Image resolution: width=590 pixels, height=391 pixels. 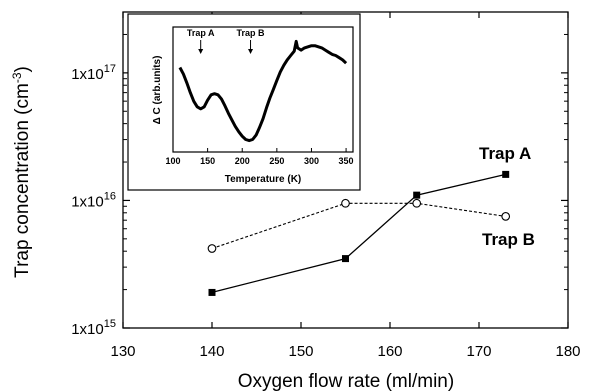 I want to click on x-tick-label: 150, so click(x=300, y=351).